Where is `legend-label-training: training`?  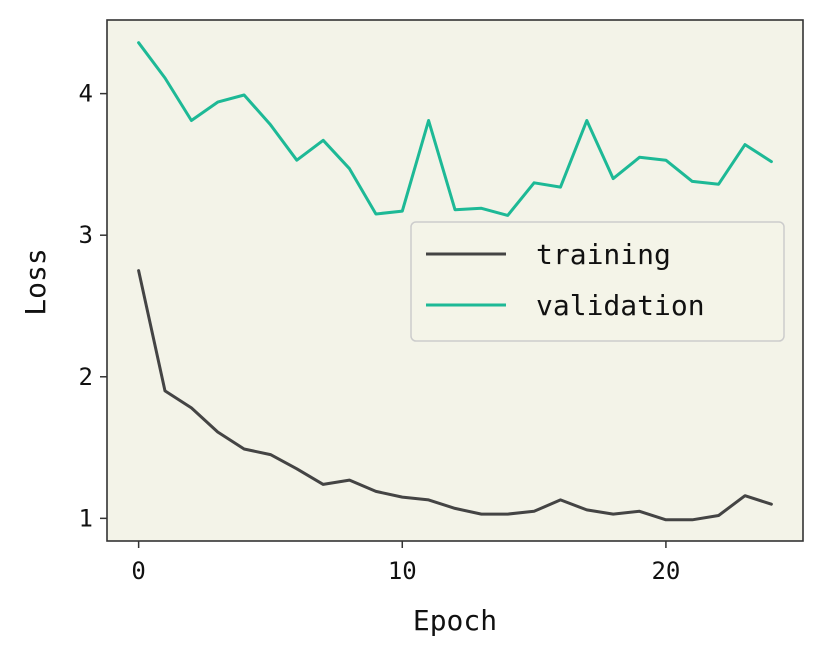
legend-label-training: training is located at coordinates (603, 254).